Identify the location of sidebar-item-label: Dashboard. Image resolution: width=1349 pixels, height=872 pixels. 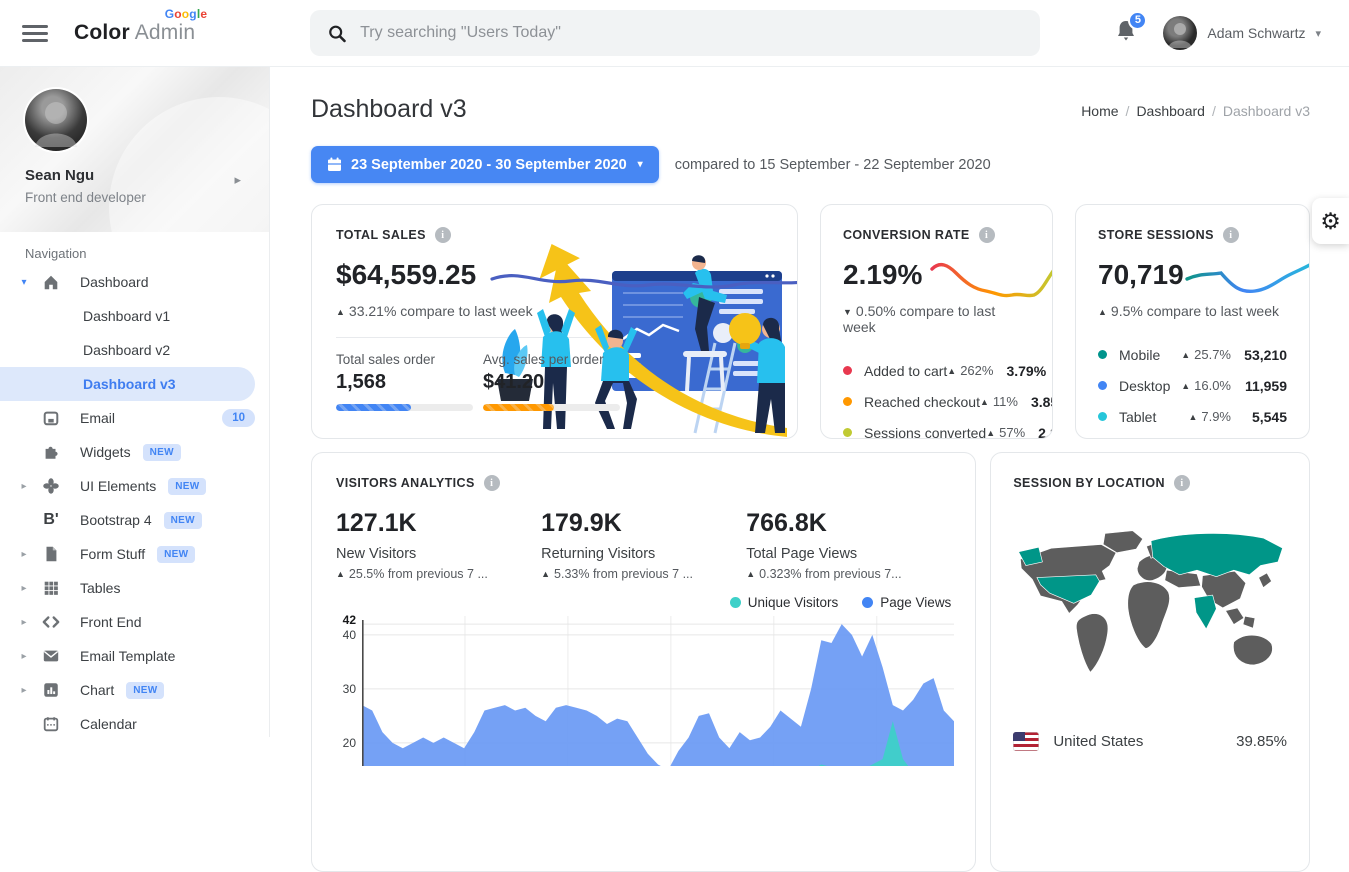
(114, 282).